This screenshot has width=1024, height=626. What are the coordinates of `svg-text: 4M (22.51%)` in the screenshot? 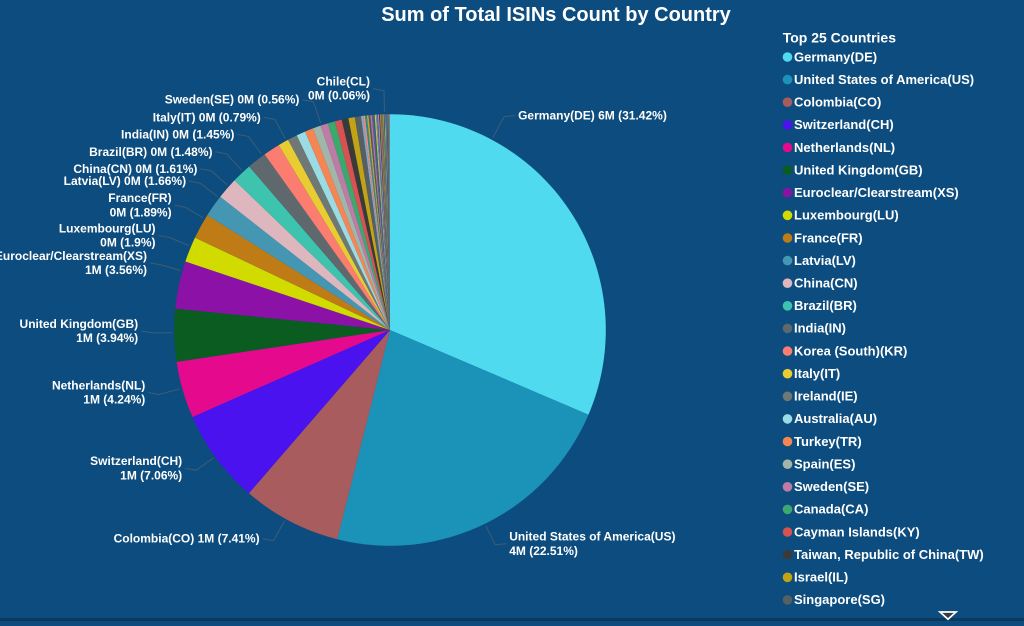 It's located at (543, 551).